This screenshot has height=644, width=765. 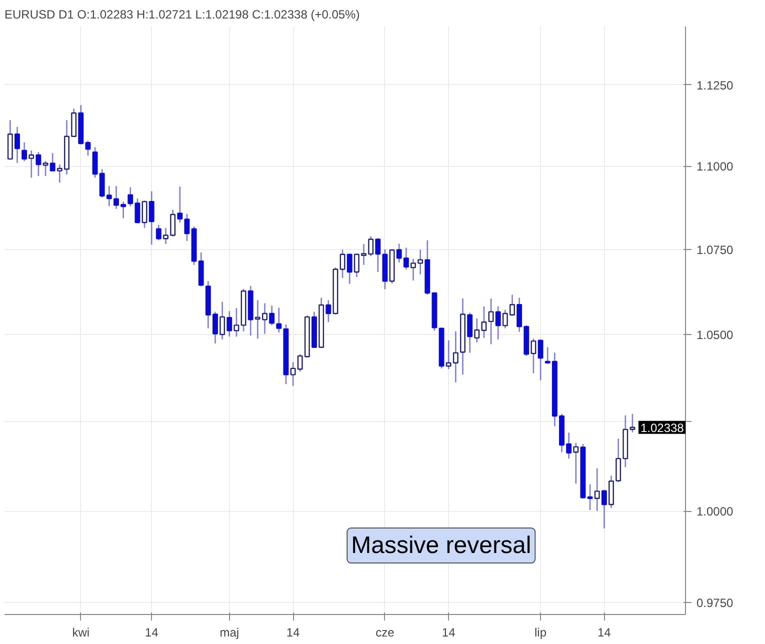 What do you see at coordinates (715, 603) in the screenshot?
I see `y-tick-label: 0.9750` at bounding box center [715, 603].